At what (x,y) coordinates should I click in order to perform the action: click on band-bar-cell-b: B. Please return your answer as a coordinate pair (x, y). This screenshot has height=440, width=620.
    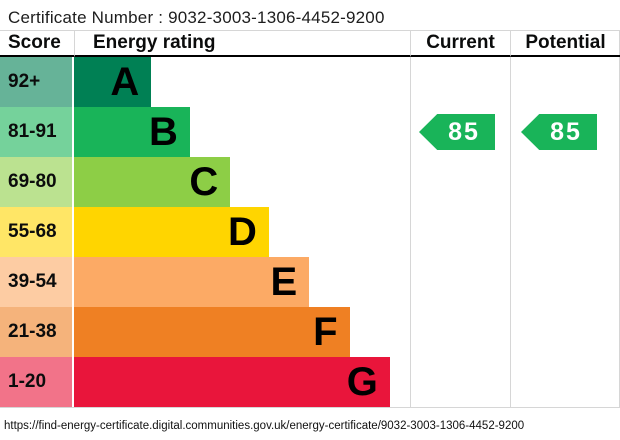
    Looking at the image, I should click on (242, 132).